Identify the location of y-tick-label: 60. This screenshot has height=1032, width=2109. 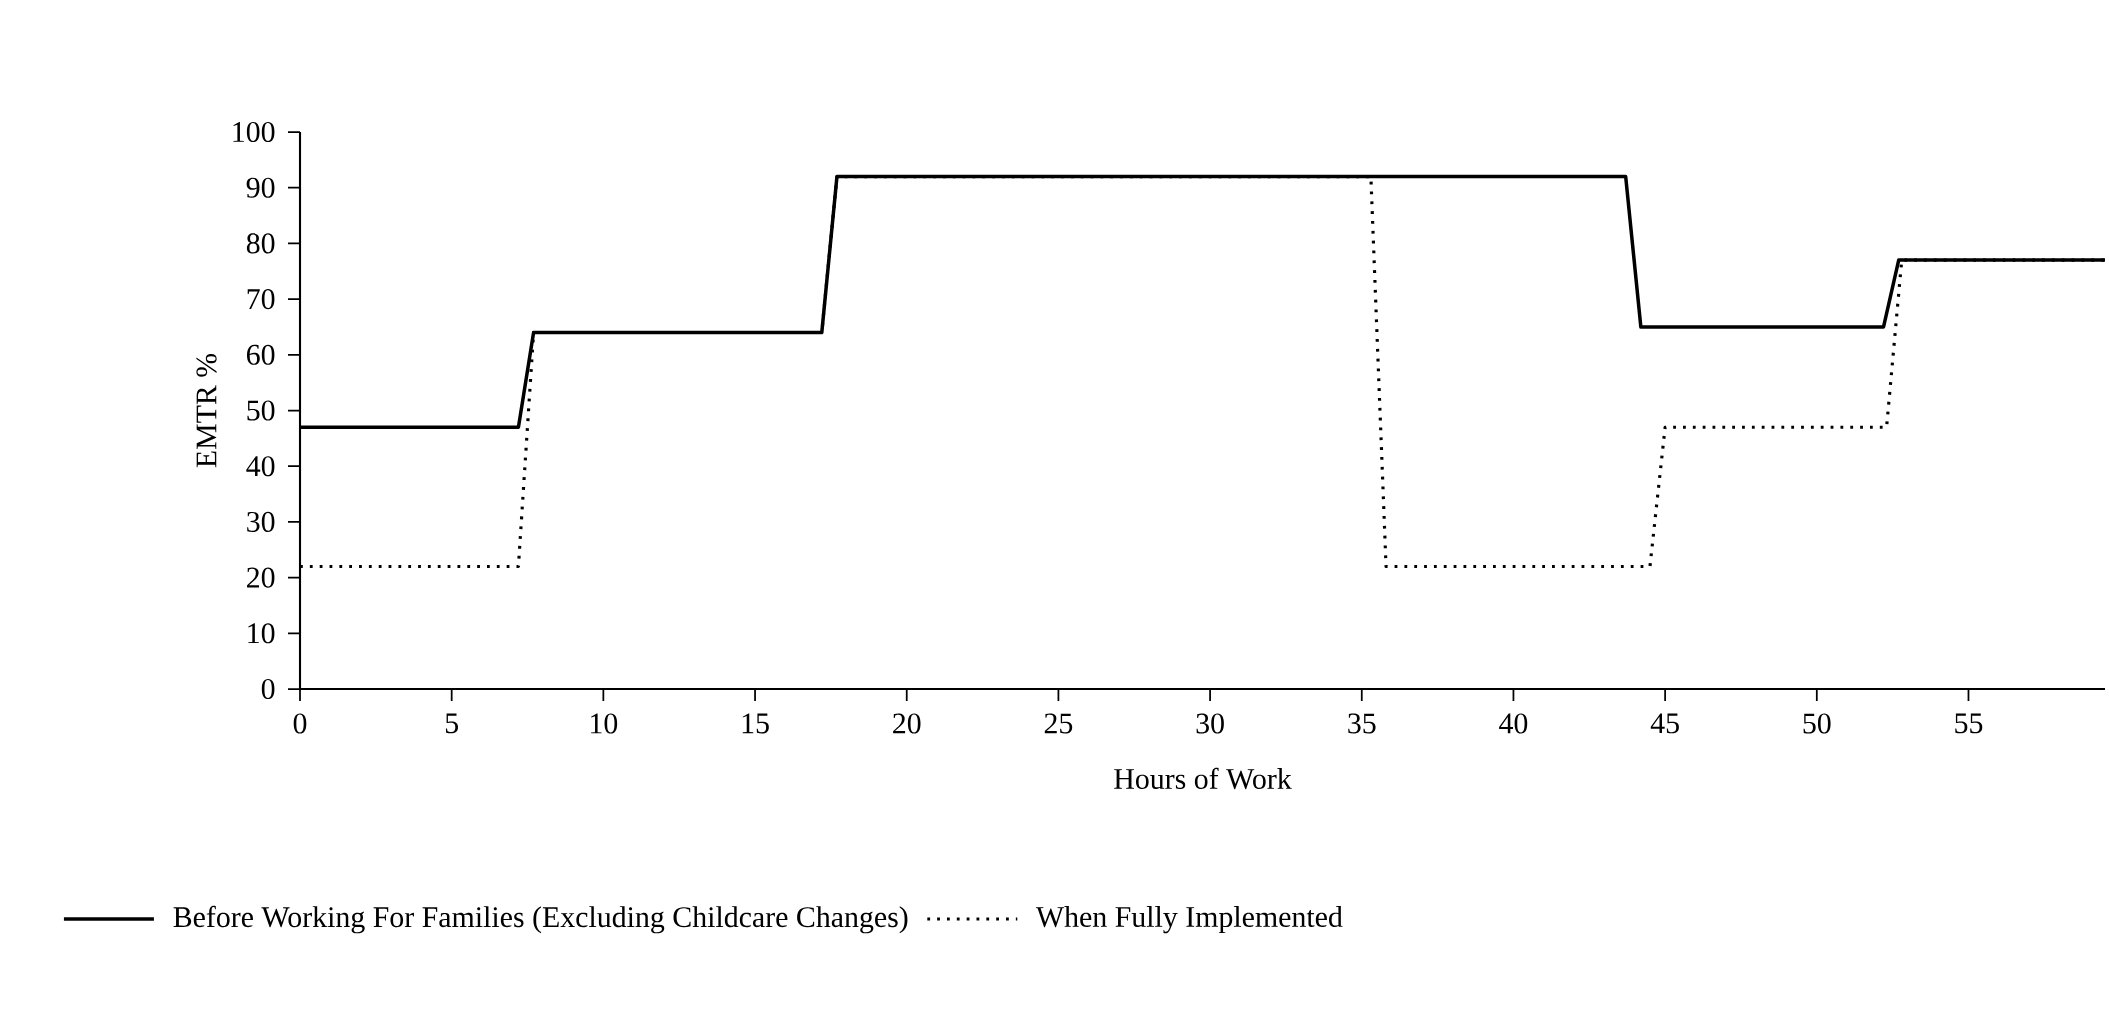
(260, 354).